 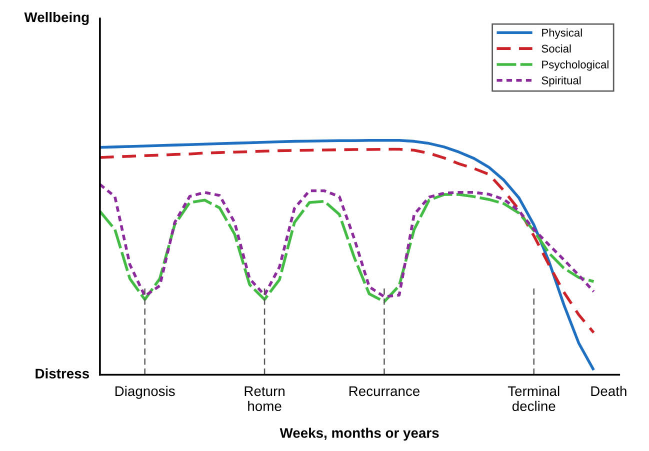 I want to click on x-tick-label: Diagnosis, so click(x=145, y=392).